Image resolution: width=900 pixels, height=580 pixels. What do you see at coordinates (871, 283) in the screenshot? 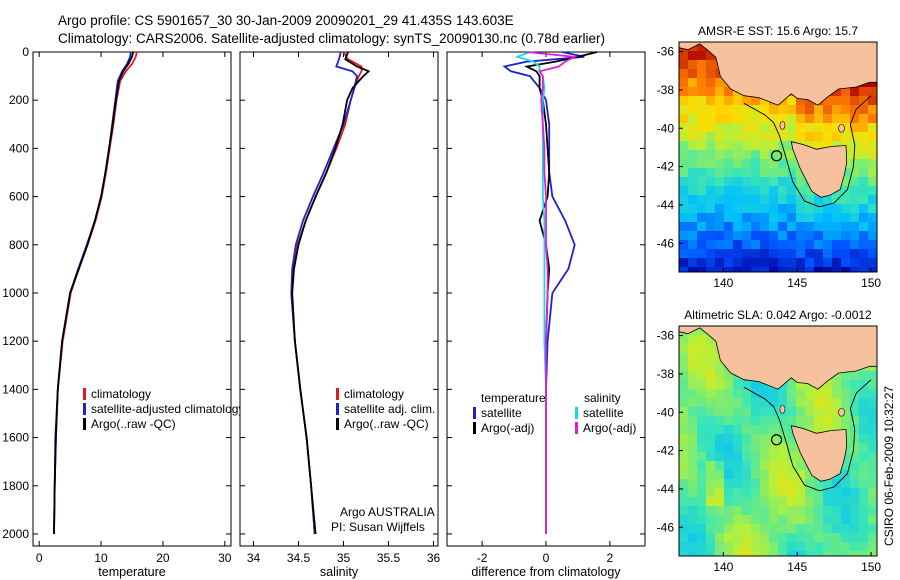
I see `x-tick-label: 150` at bounding box center [871, 283].